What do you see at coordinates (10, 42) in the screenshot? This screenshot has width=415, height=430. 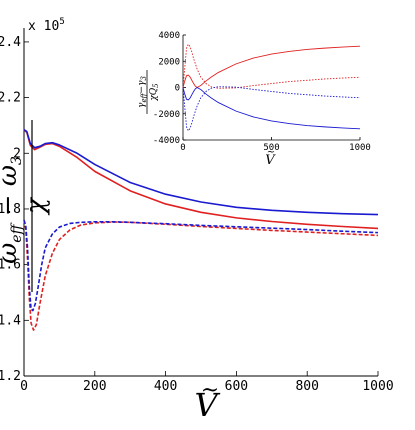 I see `main-y-tick-label: 2.4` at bounding box center [10, 42].